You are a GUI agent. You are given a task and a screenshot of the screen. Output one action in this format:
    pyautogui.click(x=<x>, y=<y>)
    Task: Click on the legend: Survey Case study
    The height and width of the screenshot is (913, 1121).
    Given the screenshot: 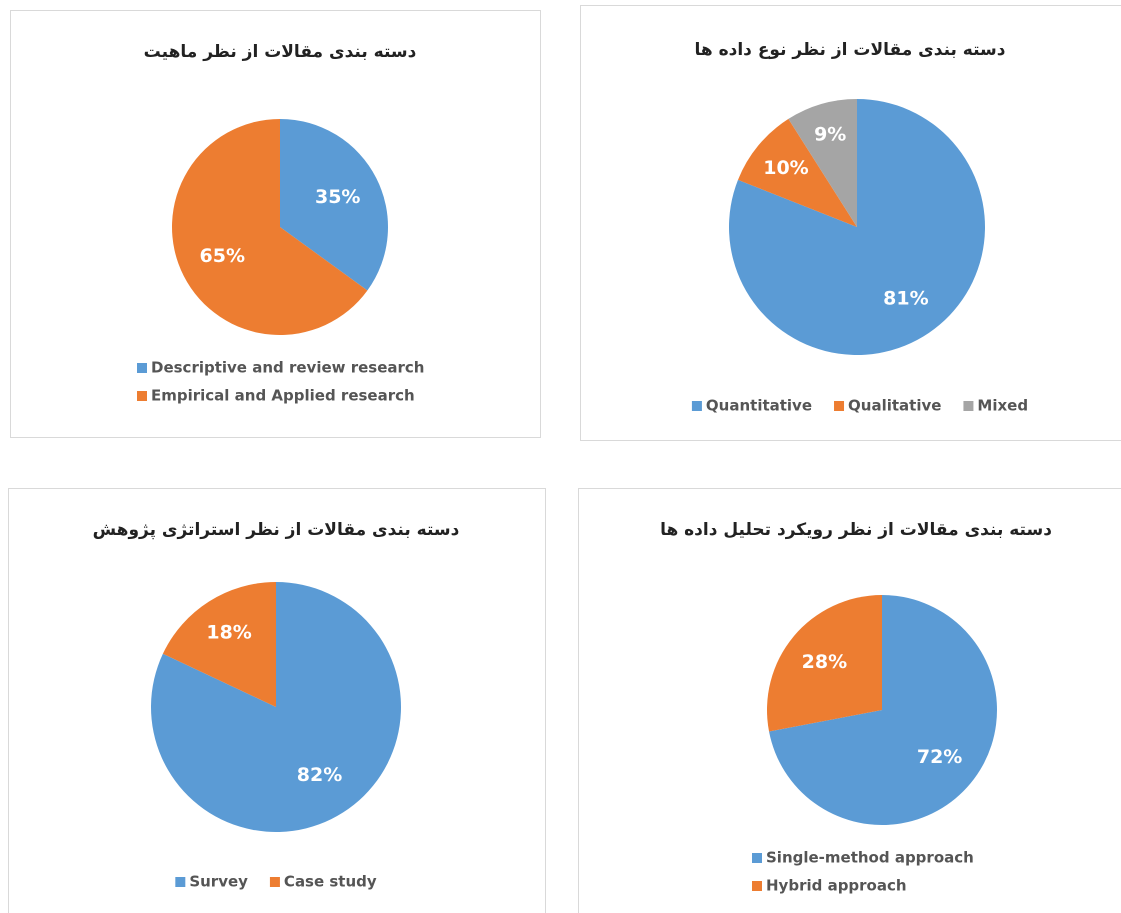 What is the action you would take?
    pyautogui.click(x=276, y=882)
    